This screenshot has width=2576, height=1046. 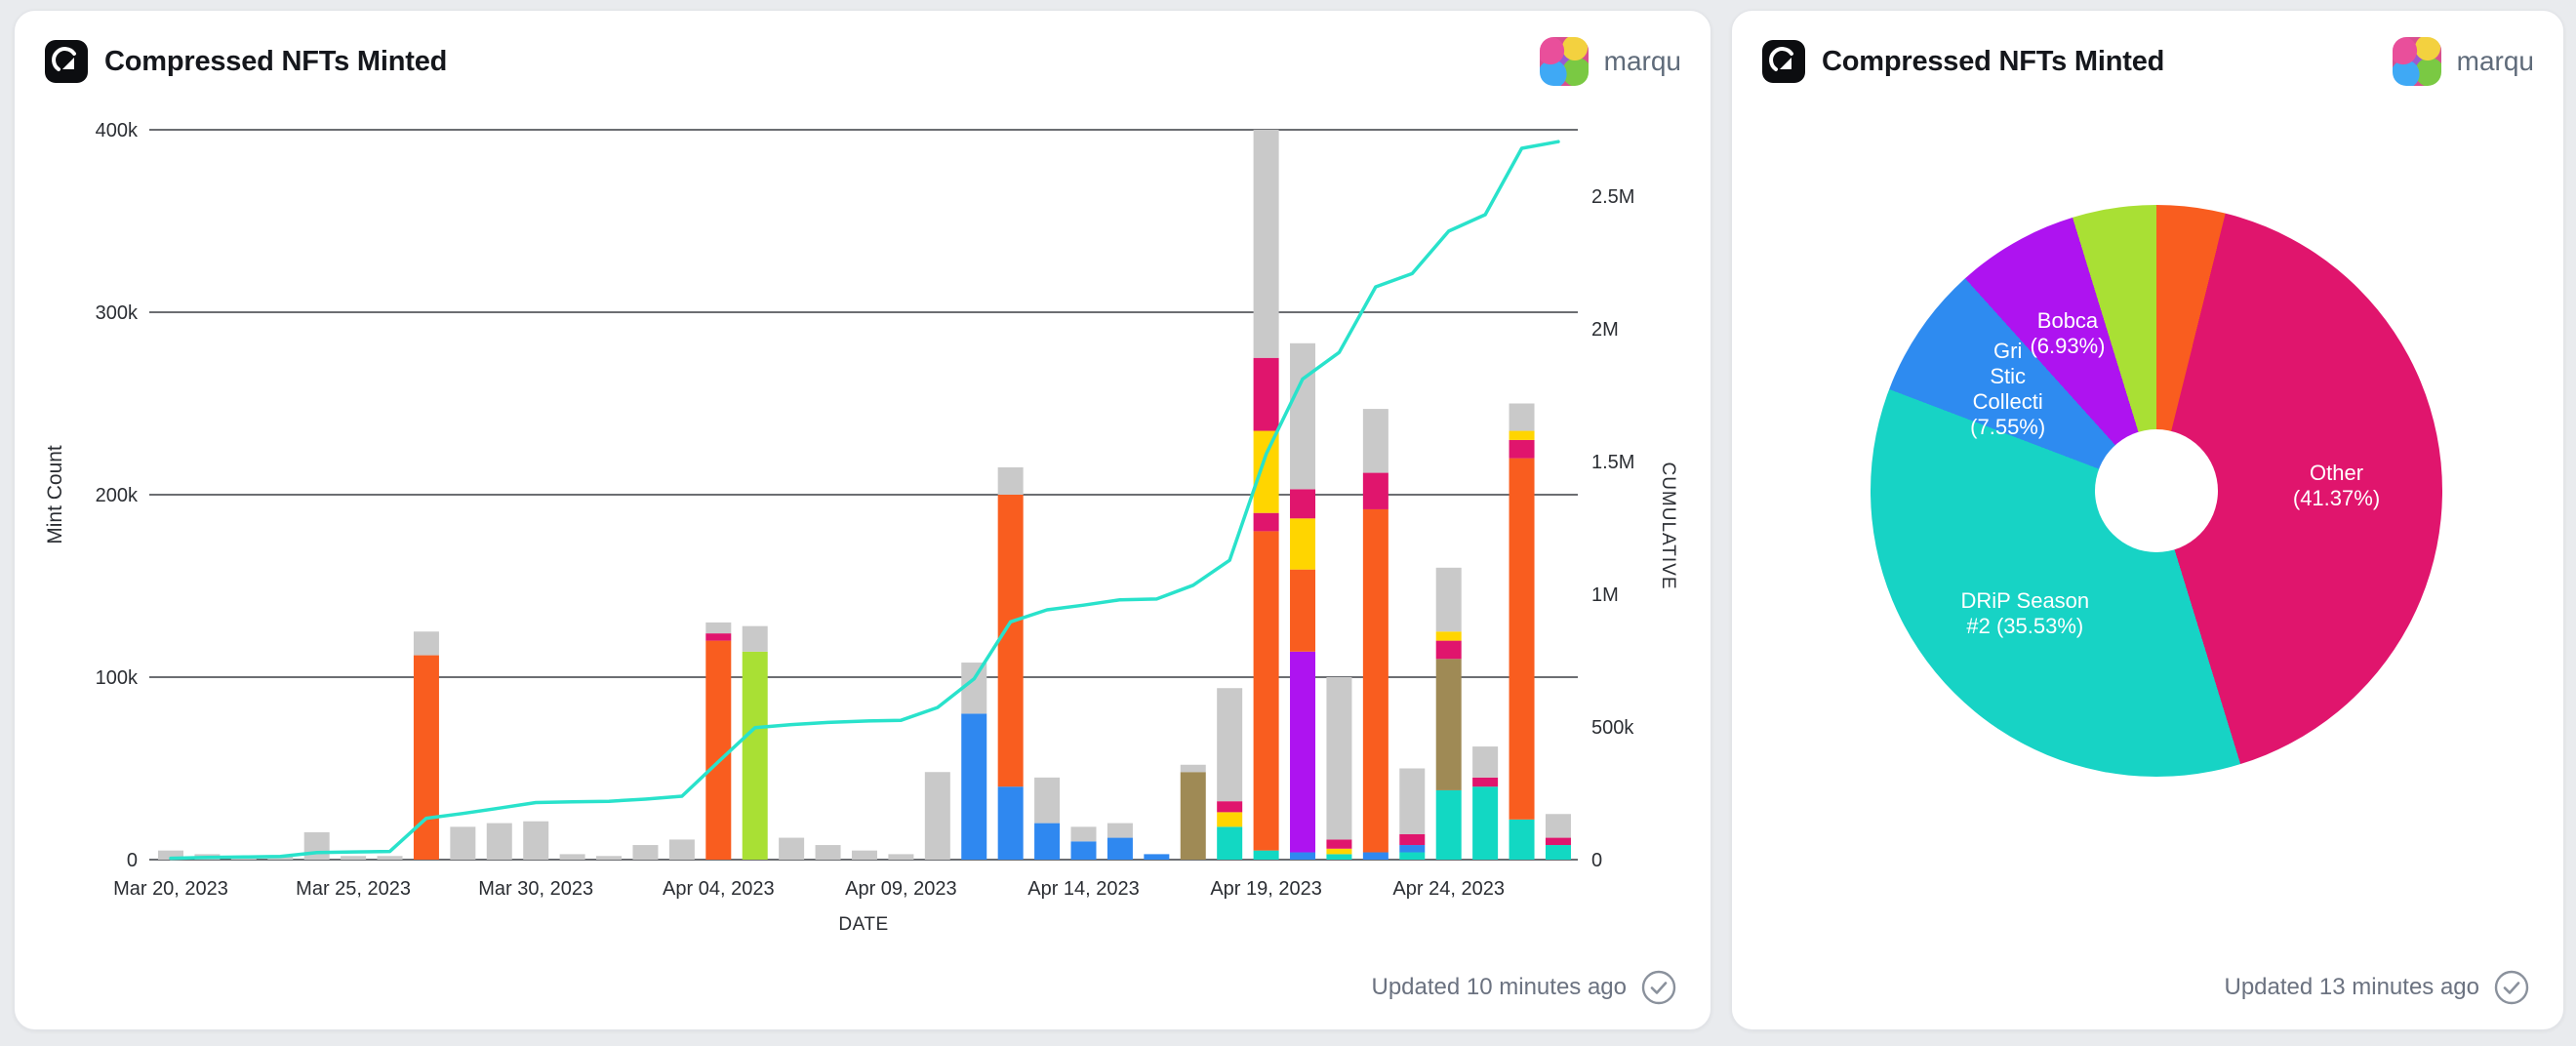 What do you see at coordinates (2156, 490) in the screenshot?
I see `pie-donut-hole` at bounding box center [2156, 490].